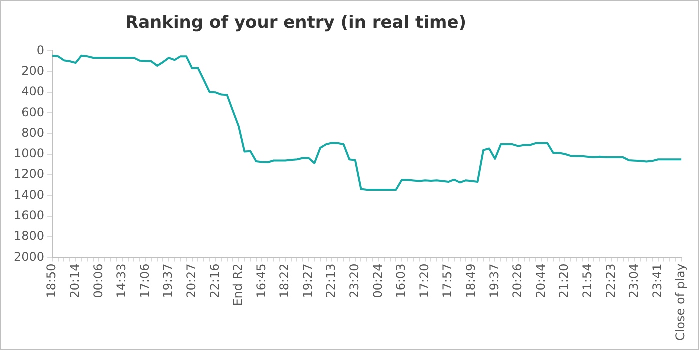  I want to click on x-tick-label: 20:27, so click(191, 281).